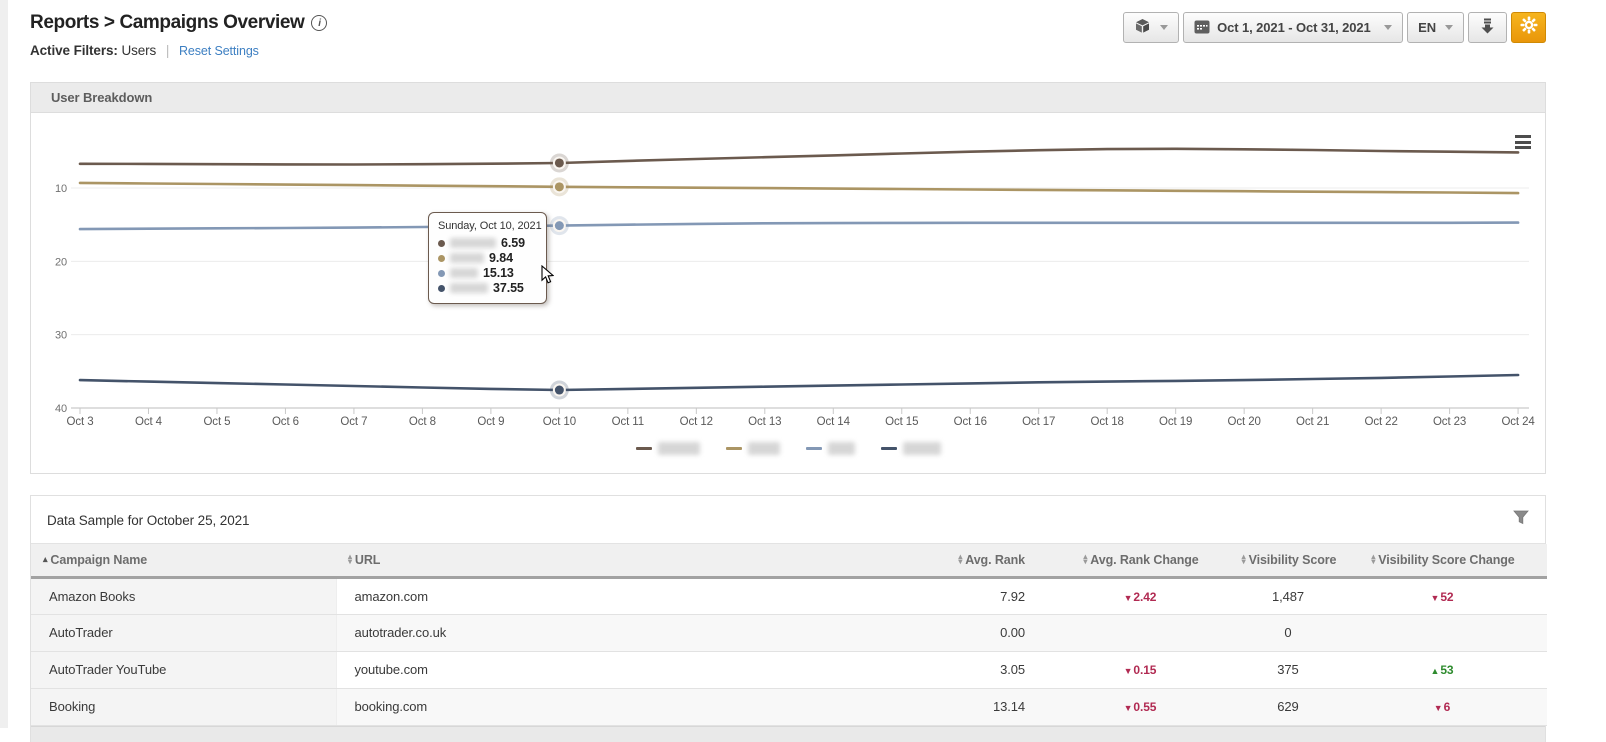 The width and height of the screenshot is (1606, 742). Describe the element at coordinates (487, 273) in the screenshot. I see `tooltip-row: 15.13` at that location.